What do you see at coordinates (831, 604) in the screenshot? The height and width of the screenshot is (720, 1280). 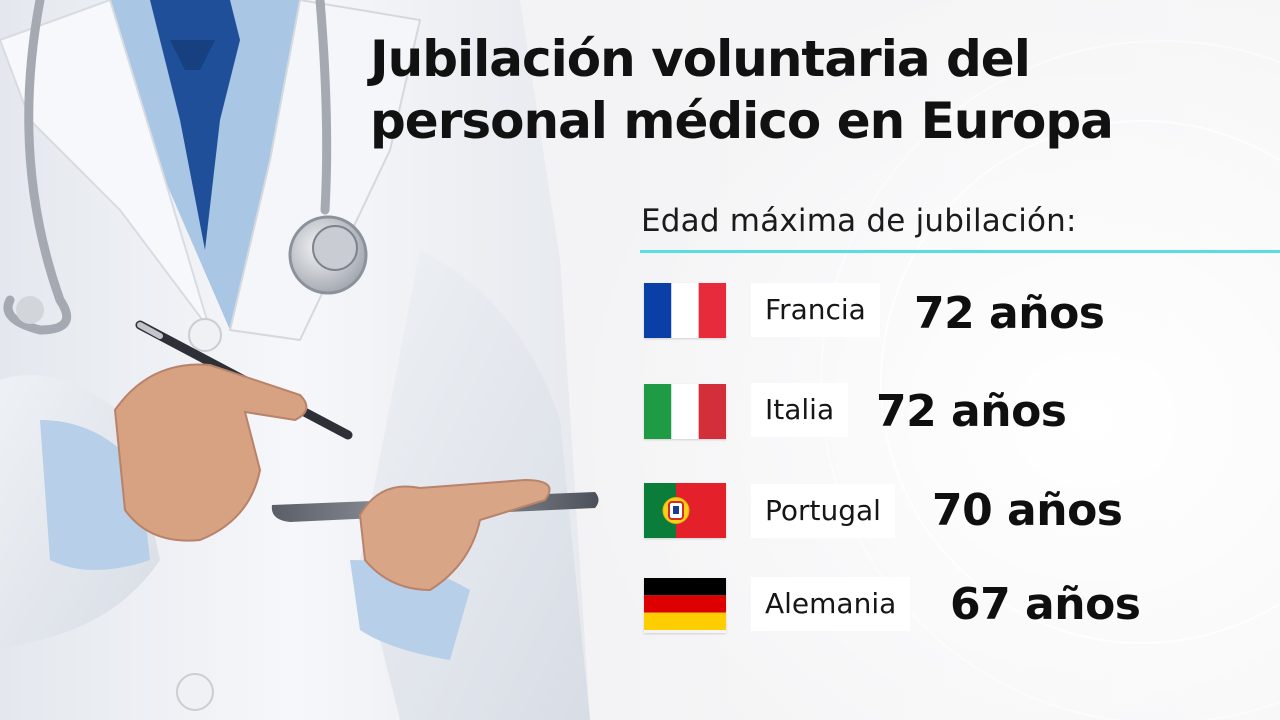 I see `country-label: Alemania` at bounding box center [831, 604].